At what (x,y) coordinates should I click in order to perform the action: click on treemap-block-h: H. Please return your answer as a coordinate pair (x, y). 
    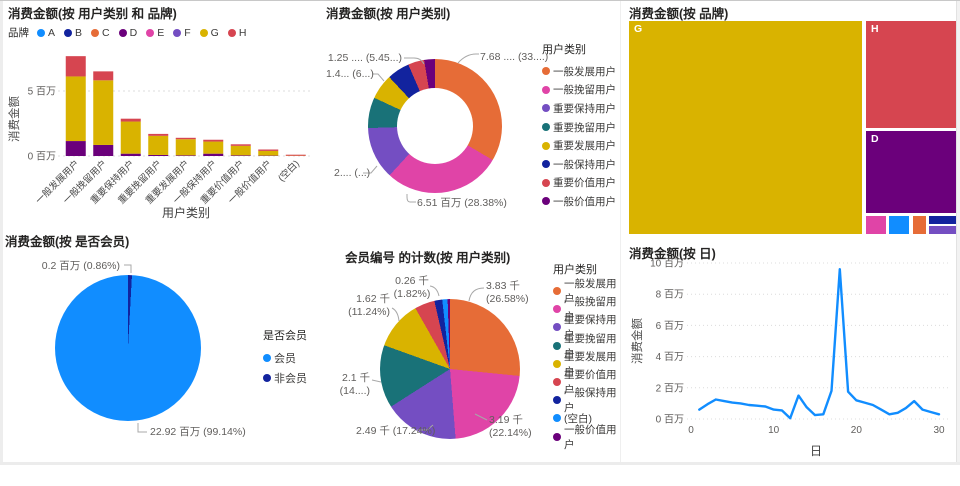
    Looking at the image, I should click on (911, 74).